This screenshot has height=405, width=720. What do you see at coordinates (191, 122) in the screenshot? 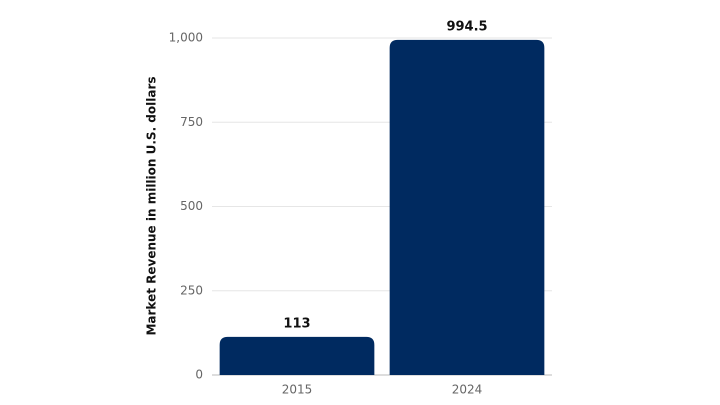
I see `y-tick-label: 750` at bounding box center [191, 122].